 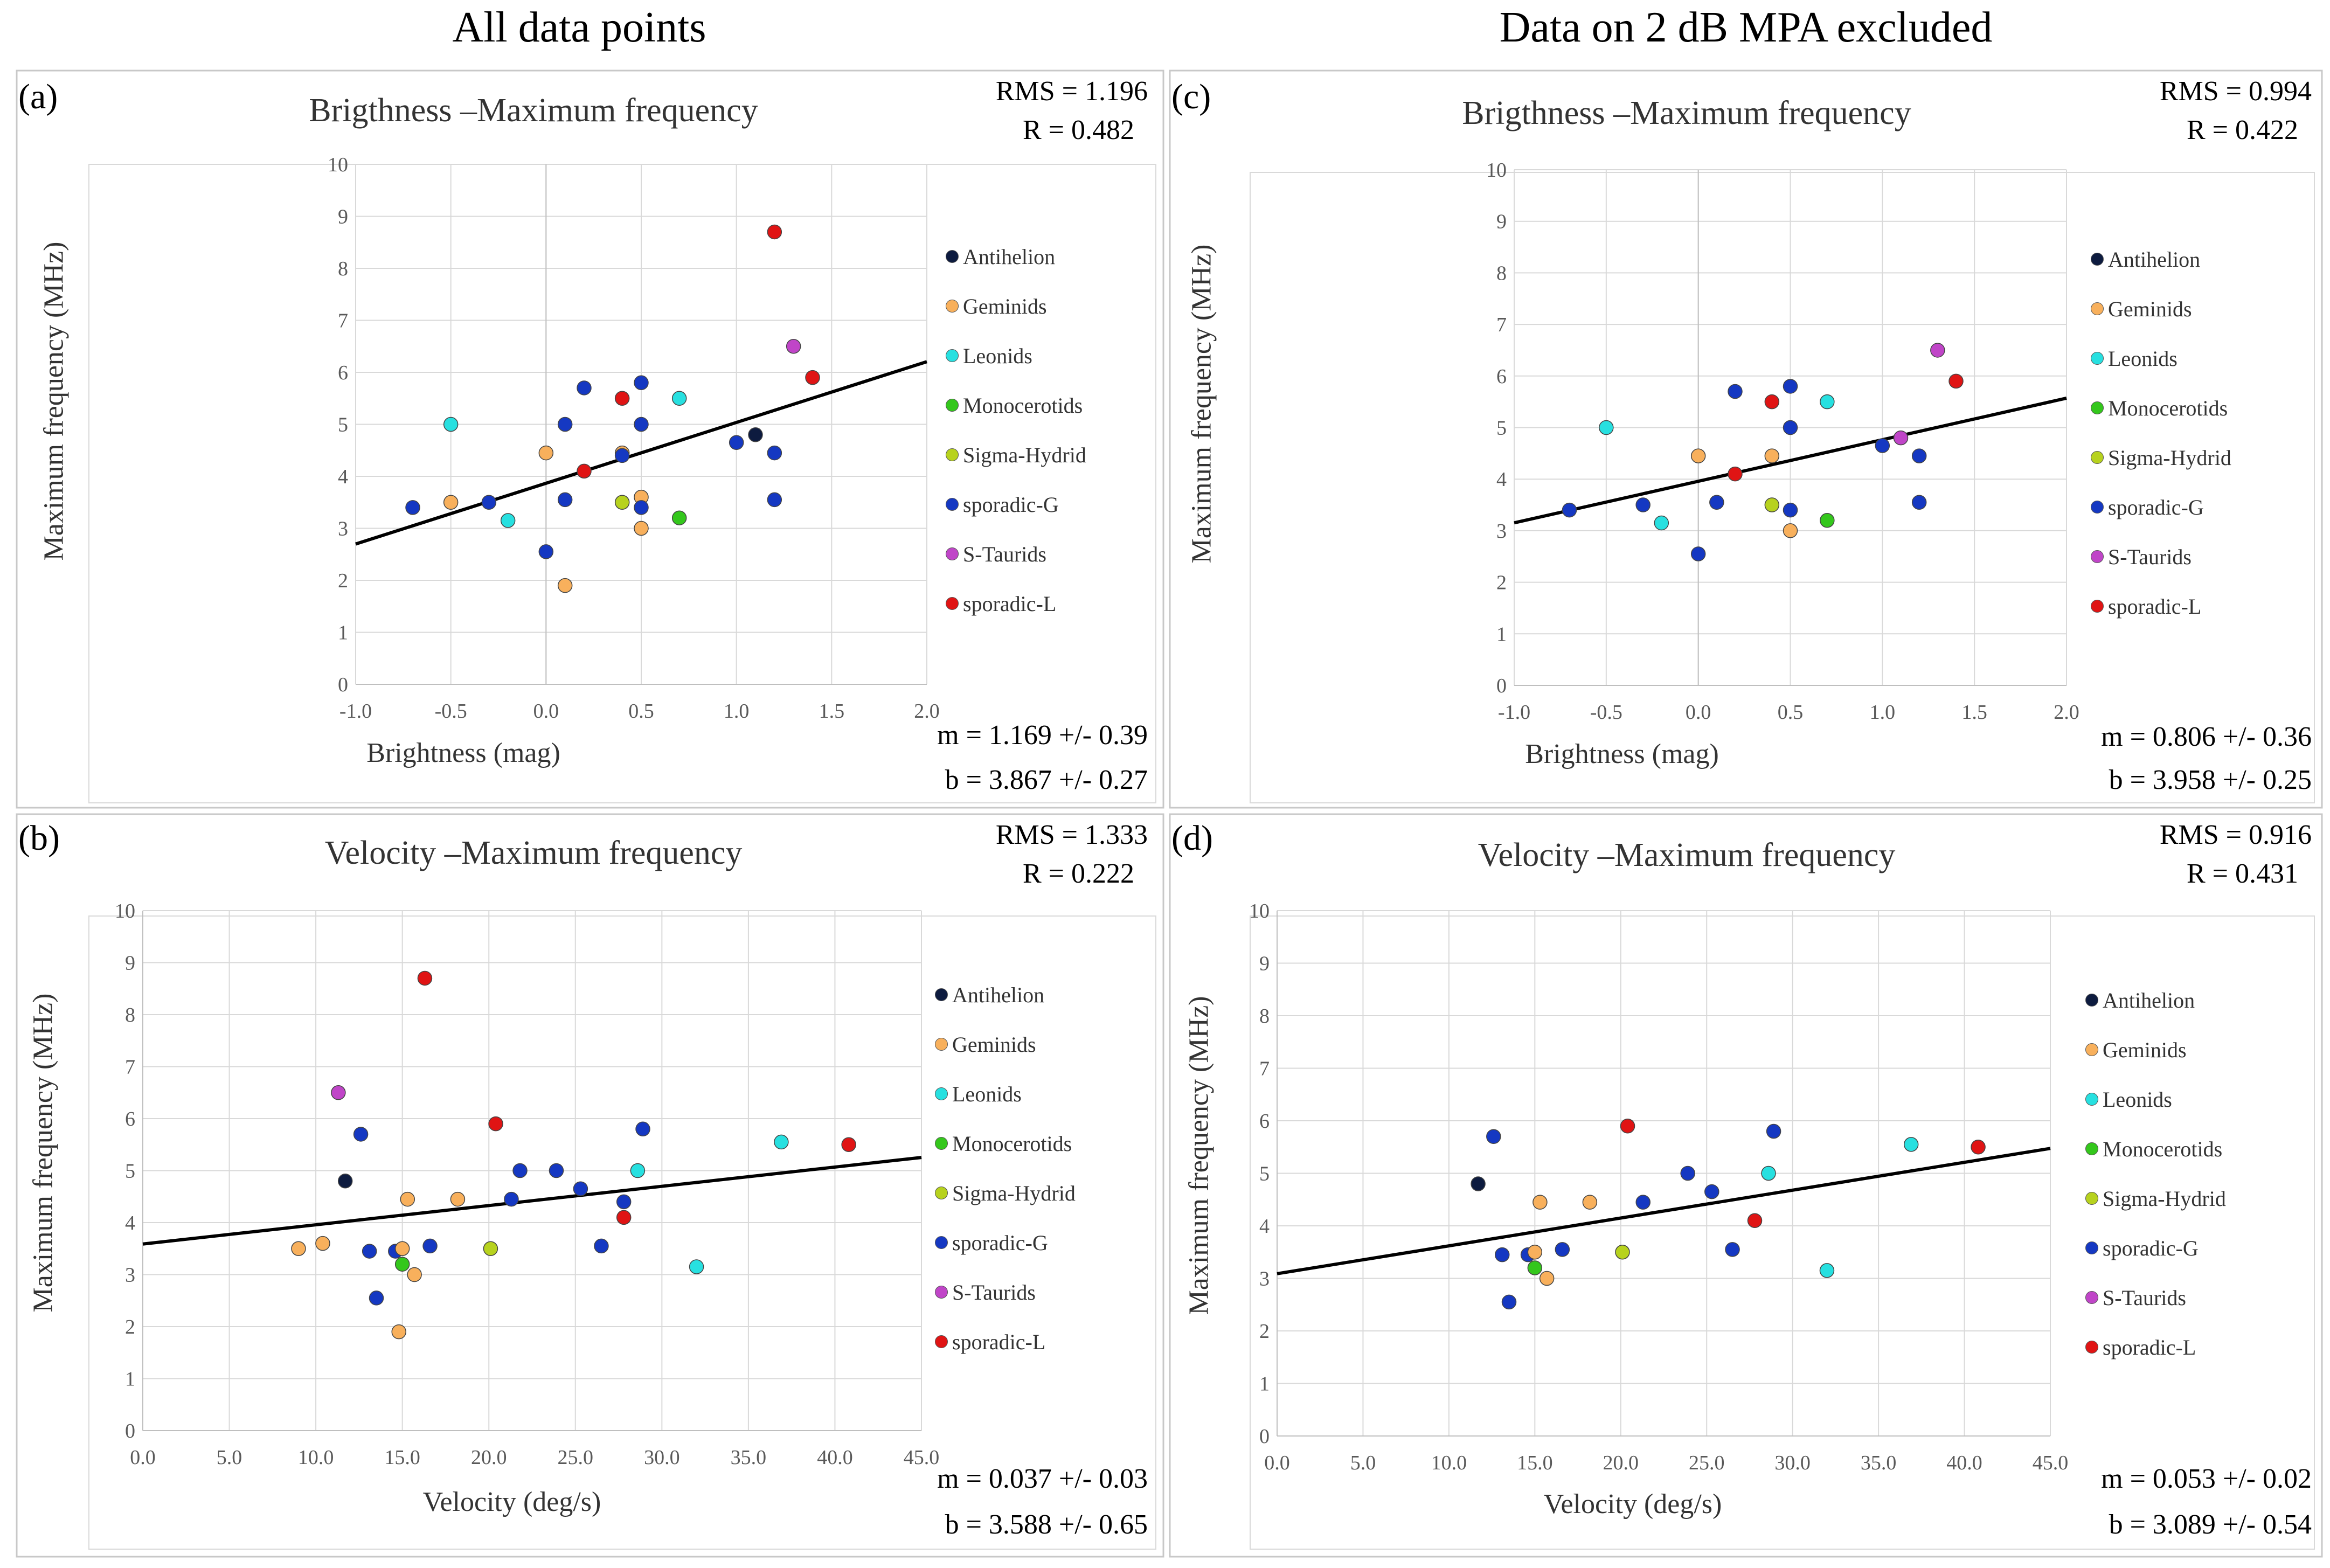 What do you see at coordinates (576, 1457) in the screenshot?
I see `x-tick-label: 25.0` at bounding box center [576, 1457].